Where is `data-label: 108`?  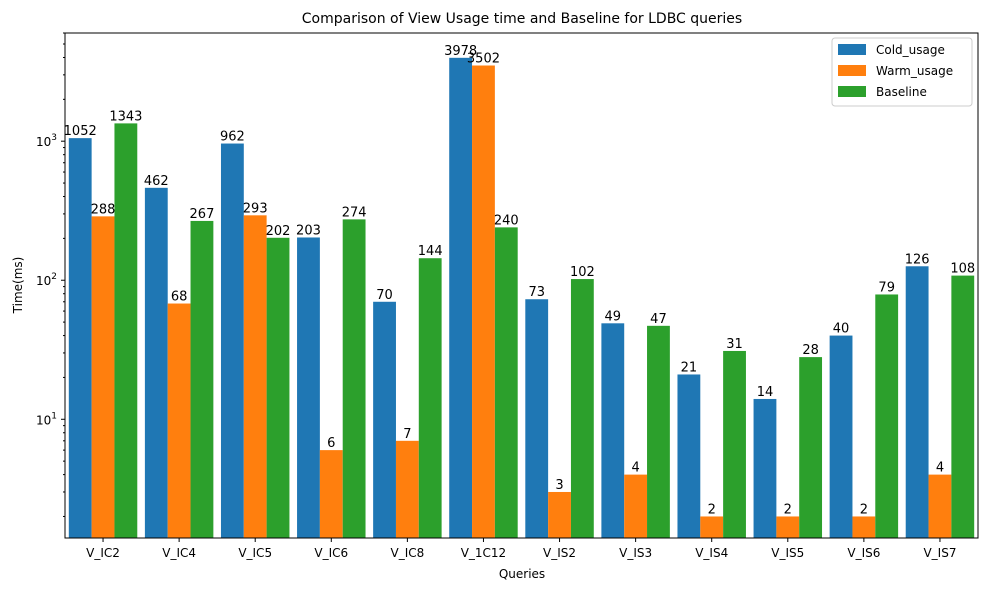
data-label: 108 is located at coordinates (962, 269).